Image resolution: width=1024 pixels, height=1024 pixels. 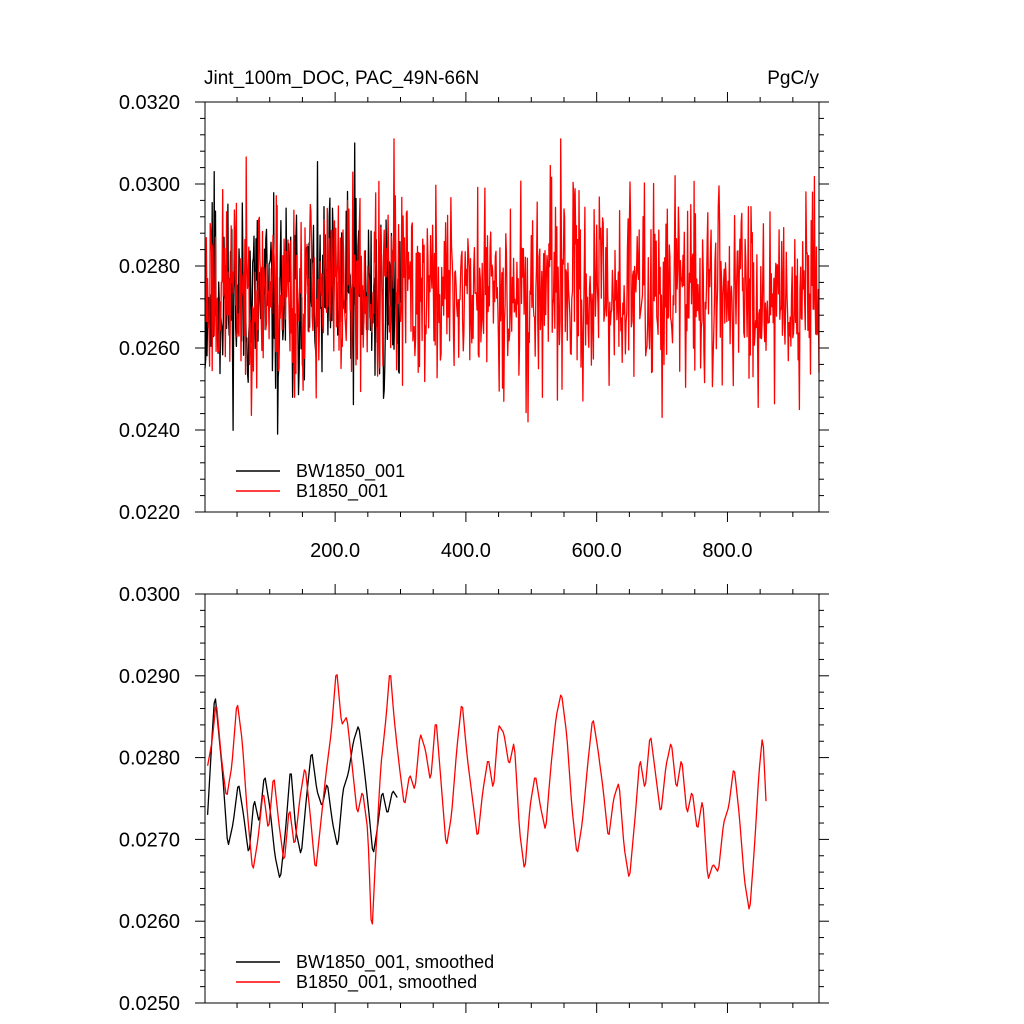 I want to click on x-tick-label-3: 800.0, so click(x=727, y=551).